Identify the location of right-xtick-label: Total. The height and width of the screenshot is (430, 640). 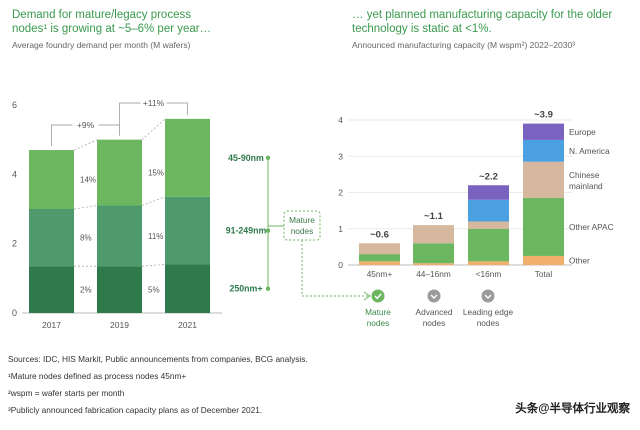
(544, 274).